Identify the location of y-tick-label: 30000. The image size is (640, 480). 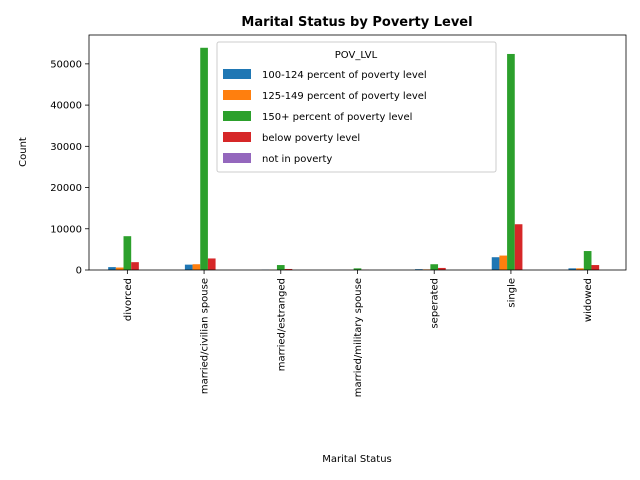
(66, 147).